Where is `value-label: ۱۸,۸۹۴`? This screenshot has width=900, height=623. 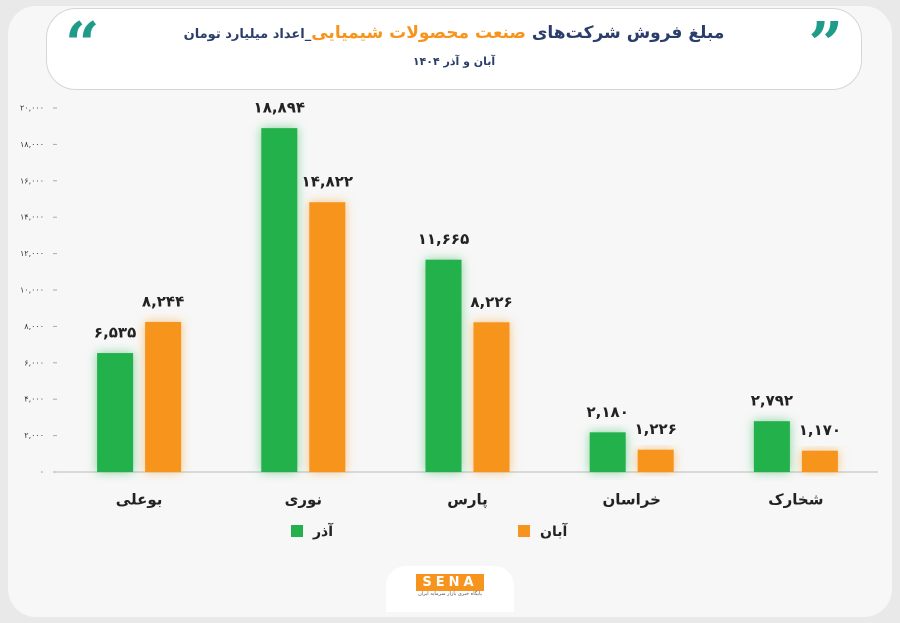 value-label: ۱۸,۸۹۴ is located at coordinates (279, 108).